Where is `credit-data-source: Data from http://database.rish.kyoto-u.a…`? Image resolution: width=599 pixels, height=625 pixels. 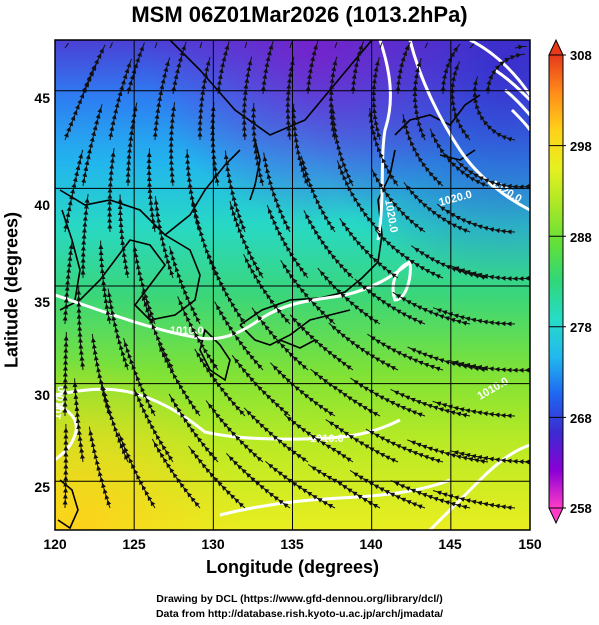 credit-data-source: Data from http://database.rish.kyoto-u.a… is located at coordinates (299, 614).